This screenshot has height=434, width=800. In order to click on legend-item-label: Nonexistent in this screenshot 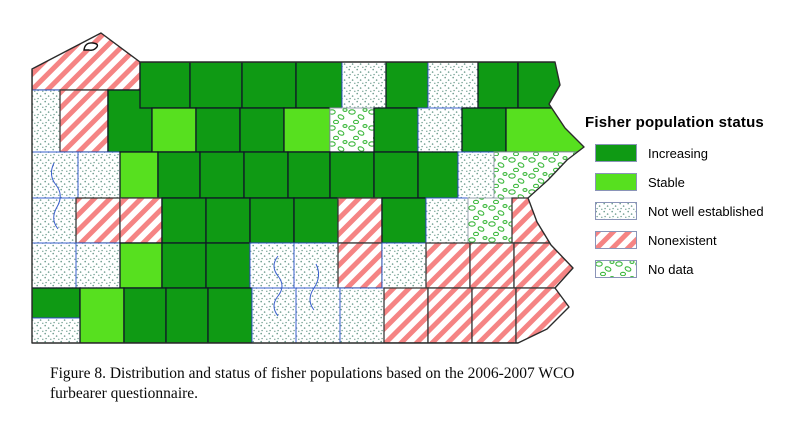, I will do `click(682, 240)`.